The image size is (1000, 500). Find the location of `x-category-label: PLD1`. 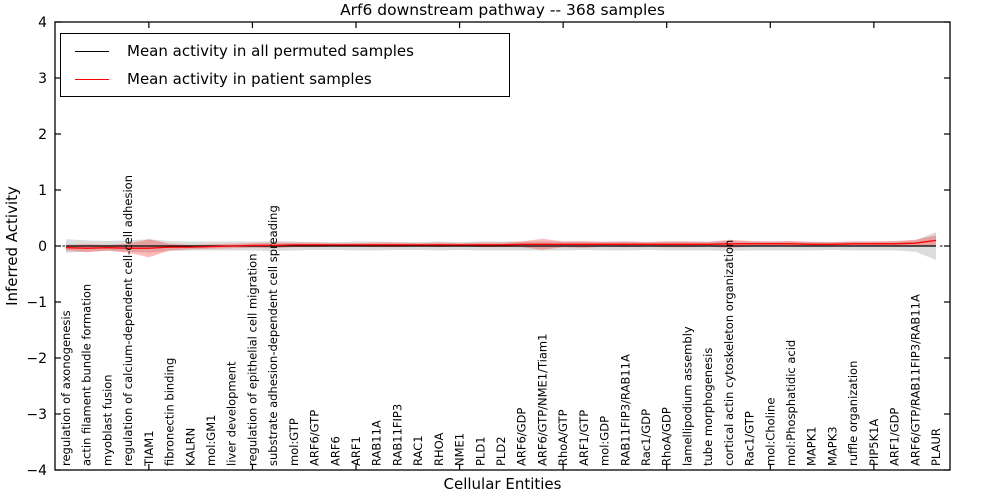

x-category-label: PLD1 is located at coordinates (480, 451).